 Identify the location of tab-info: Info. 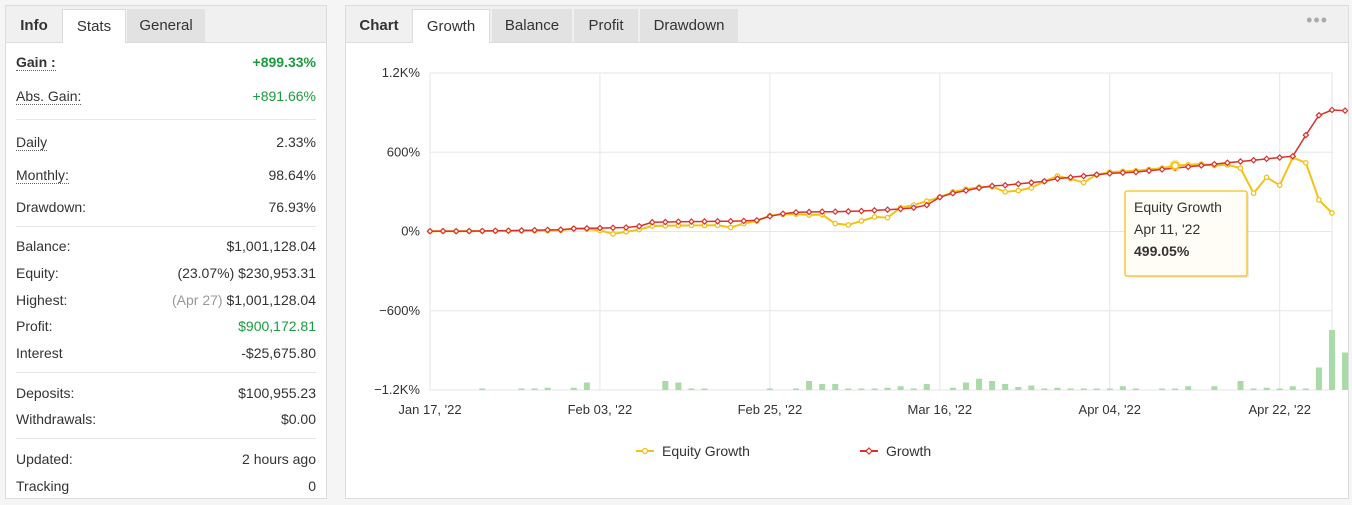
(34, 25).